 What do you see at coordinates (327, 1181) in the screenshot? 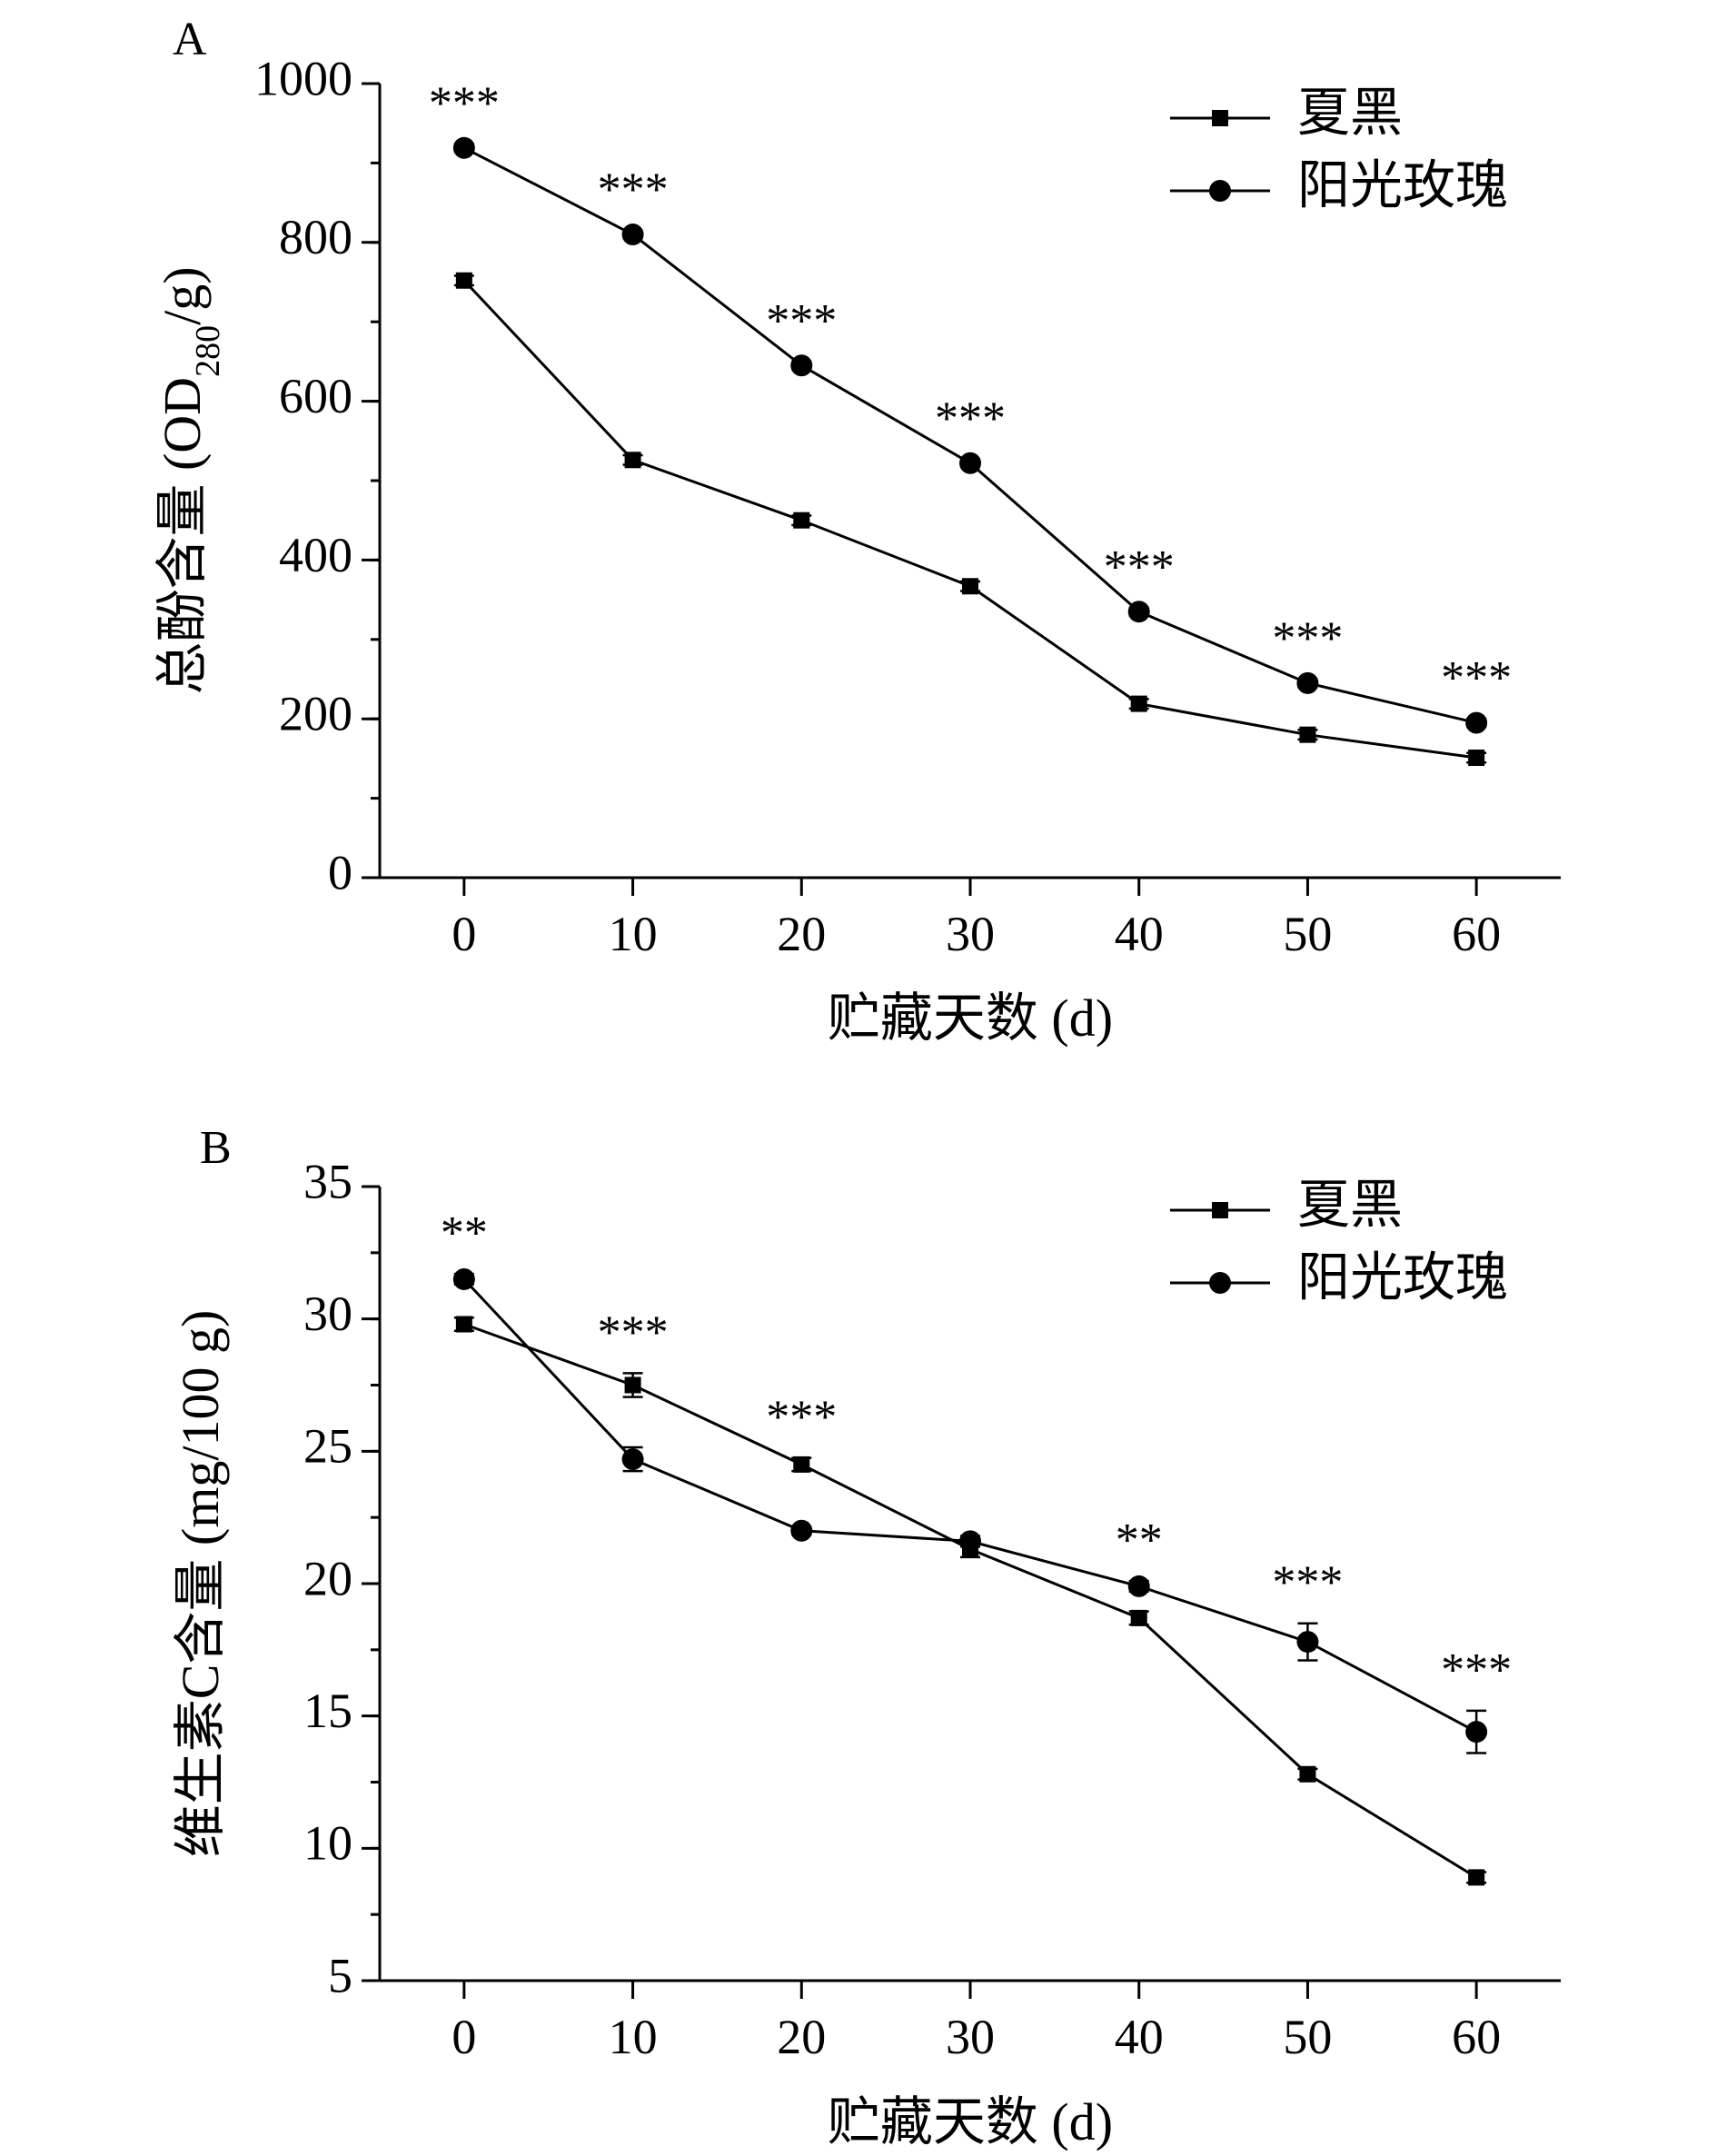
I see `y-tick-label: 35` at bounding box center [327, 1181].